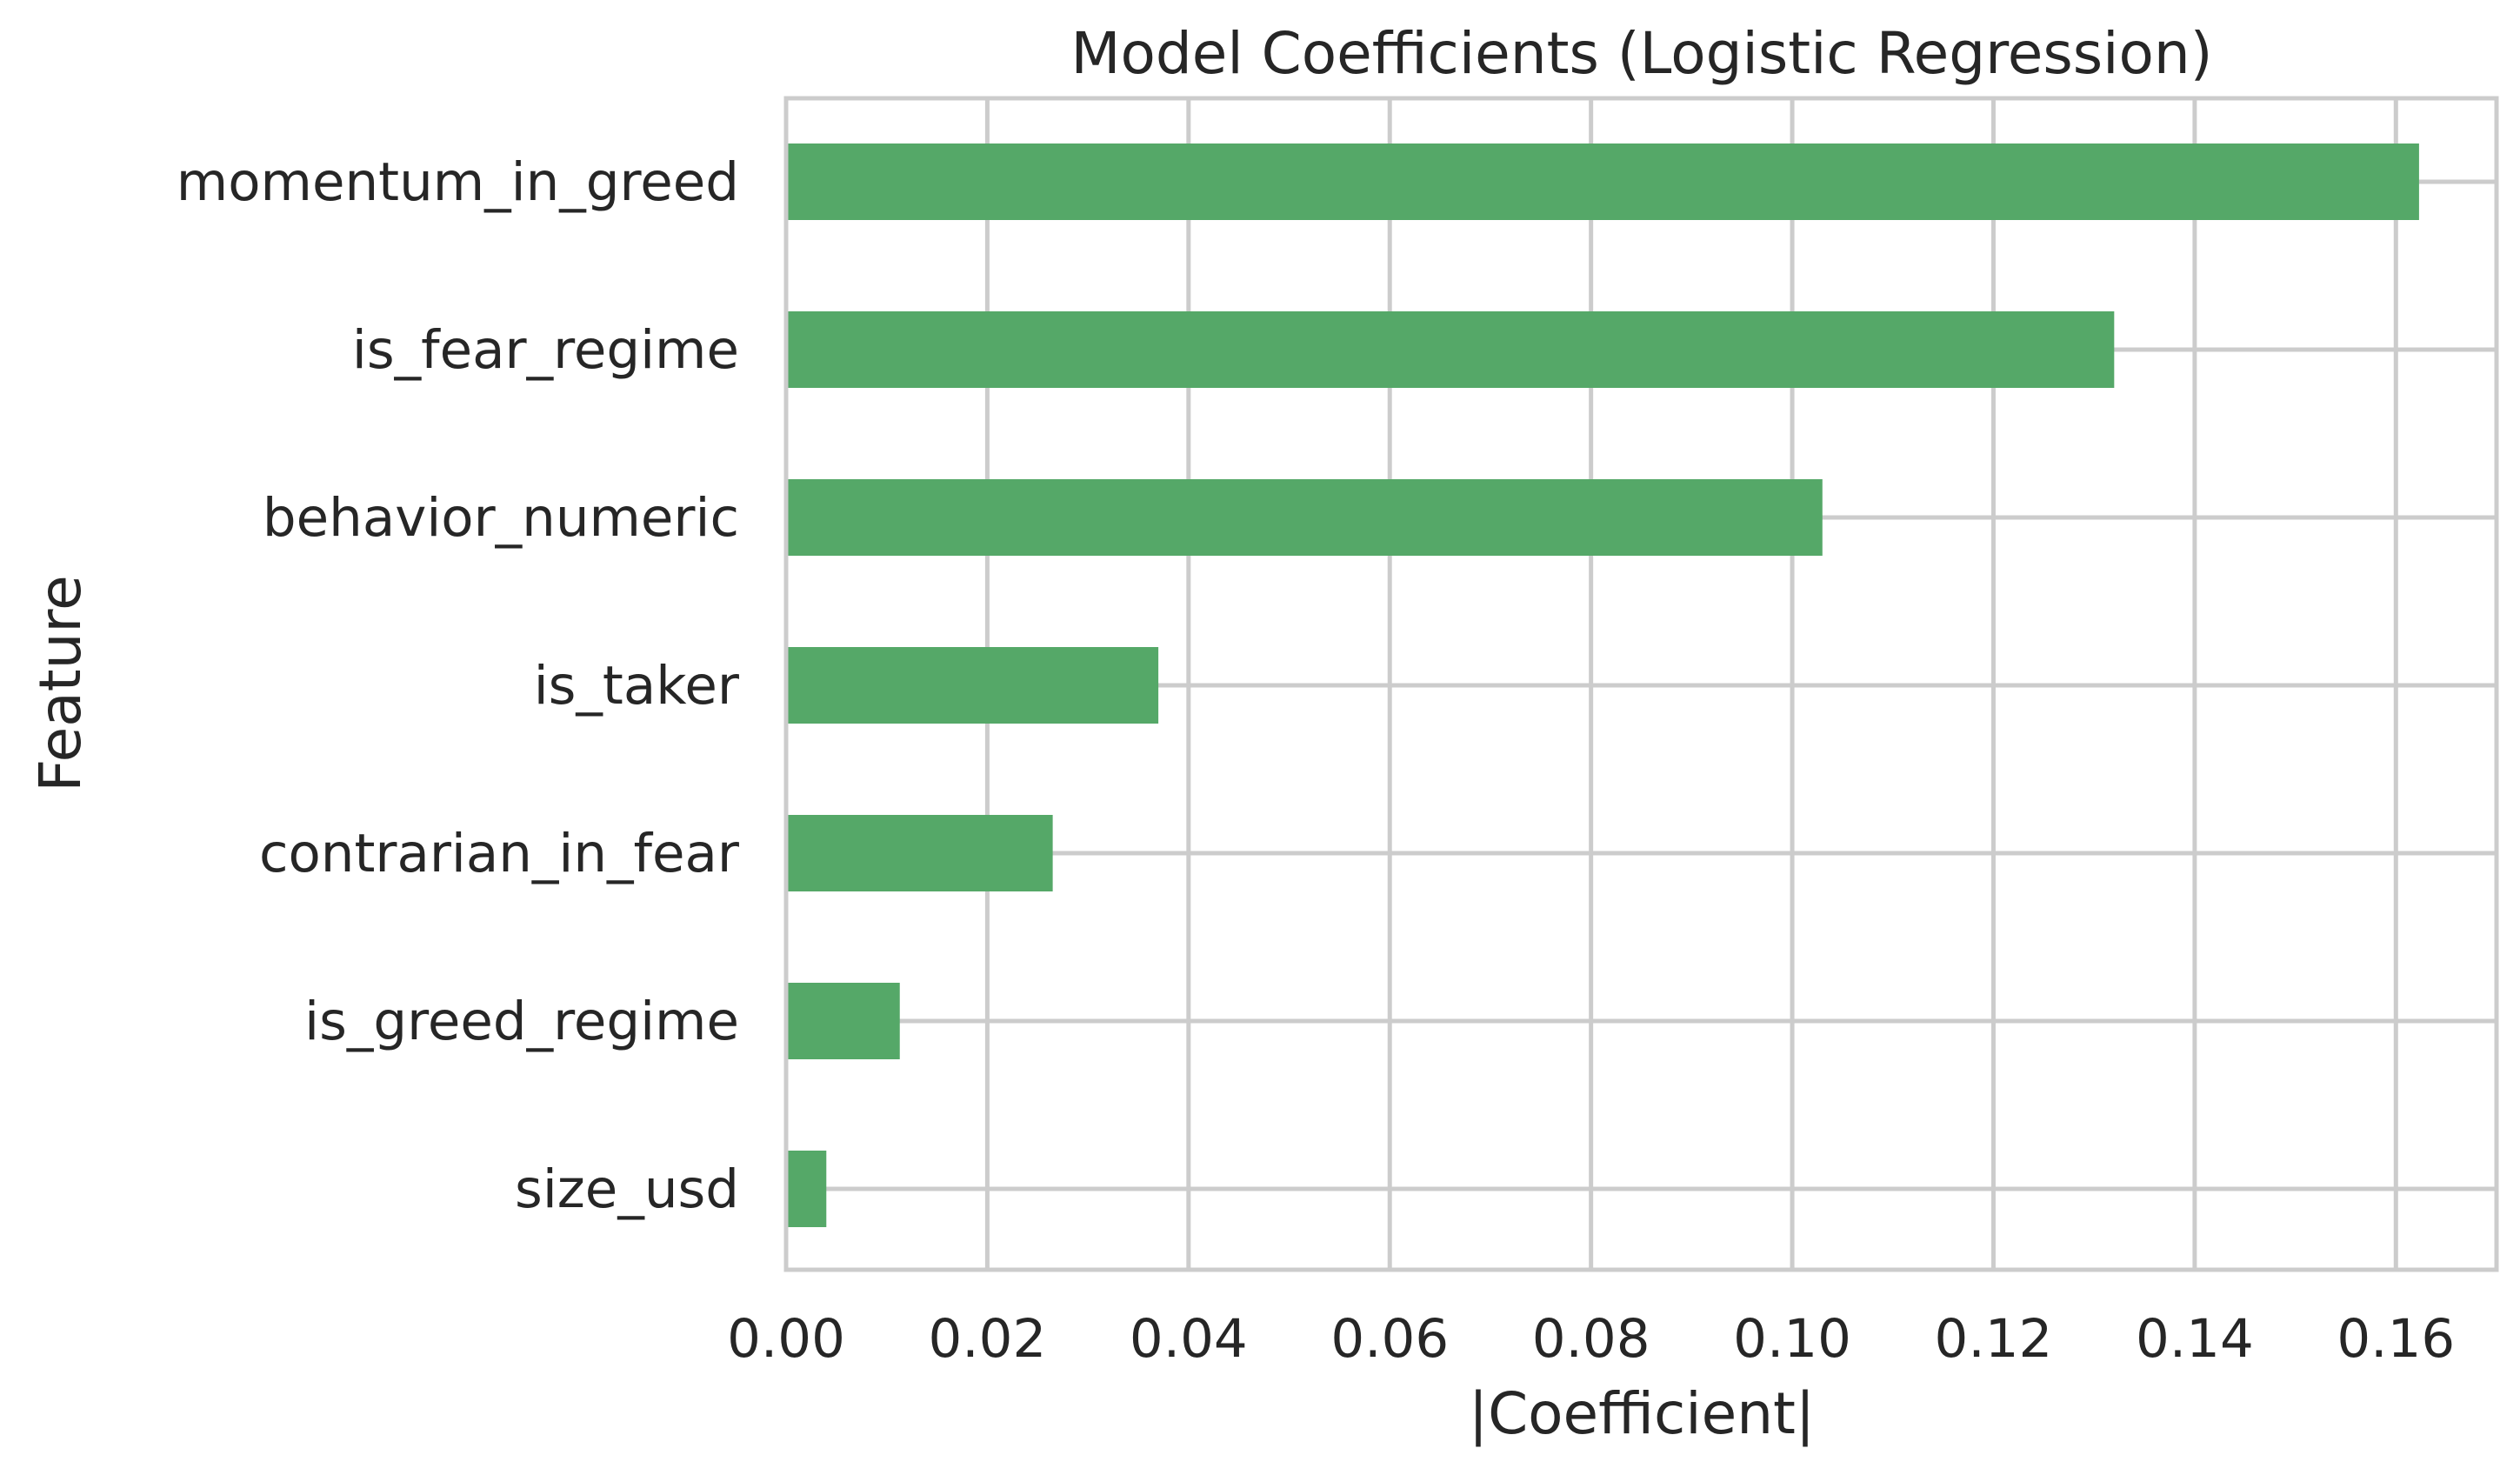 The image size is (2520, 1475). Describe the element at coordinates (1792, 1339) in the screenshot. I see `x-tick-label: 0.10` at that location.